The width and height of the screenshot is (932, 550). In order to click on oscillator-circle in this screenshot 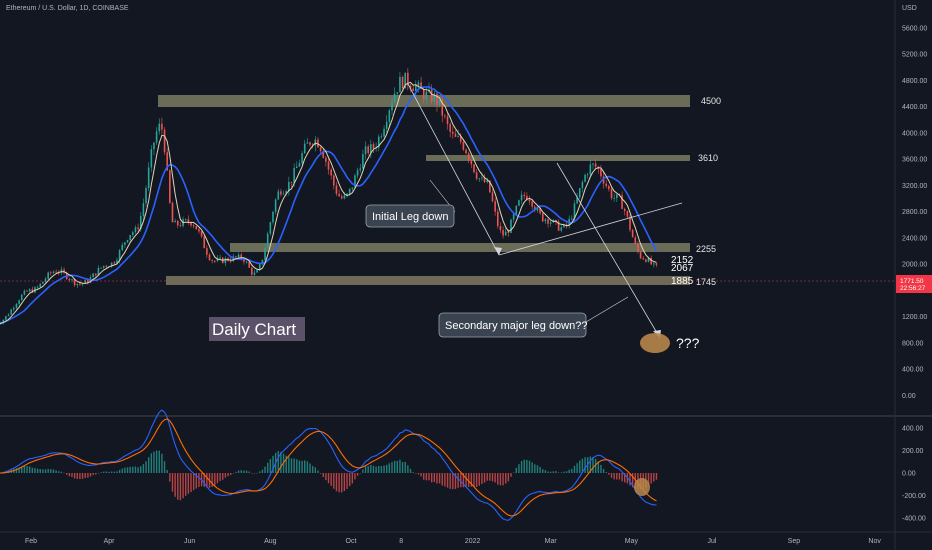, I will do `click(642, 487)`.